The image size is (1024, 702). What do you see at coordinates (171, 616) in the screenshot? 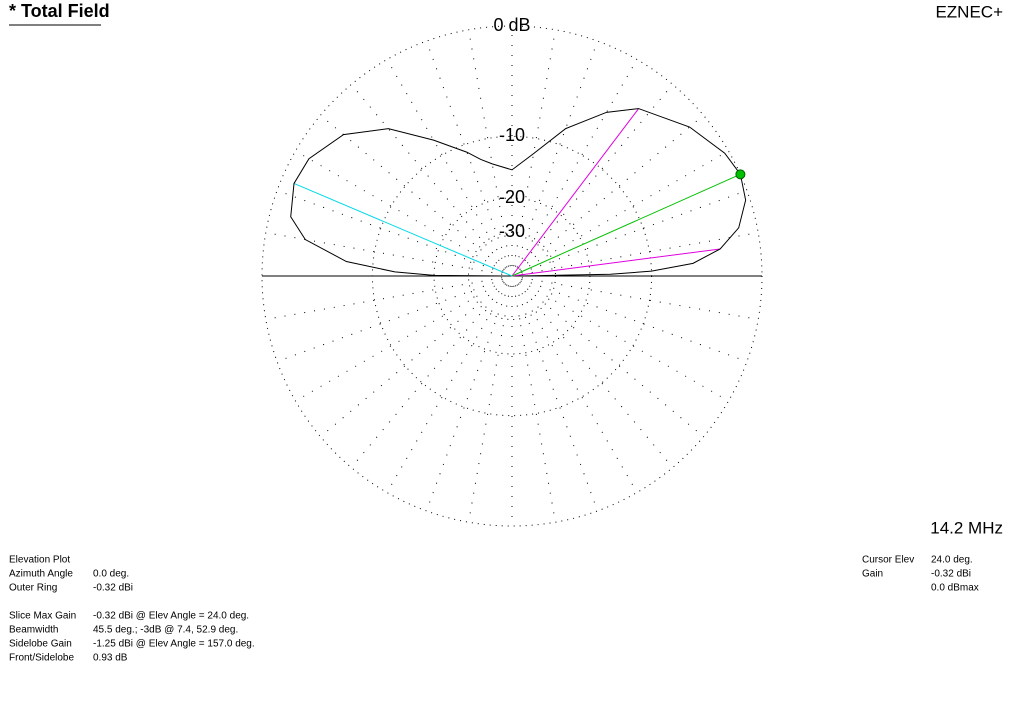
I see `info-value: -0.32 dBi @ Elev Angle = 24.0 deg.` at bounding box center [171, 616].